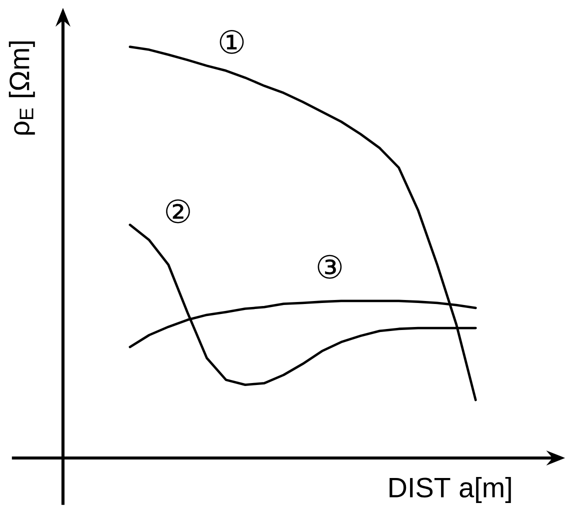  I want to click on series-label: ③, so click(330, 266).